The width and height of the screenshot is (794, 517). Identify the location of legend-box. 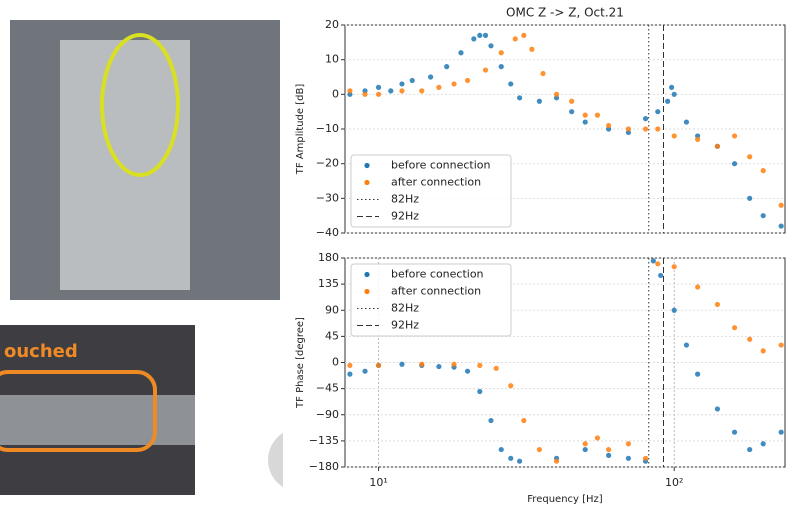
(431, 300).